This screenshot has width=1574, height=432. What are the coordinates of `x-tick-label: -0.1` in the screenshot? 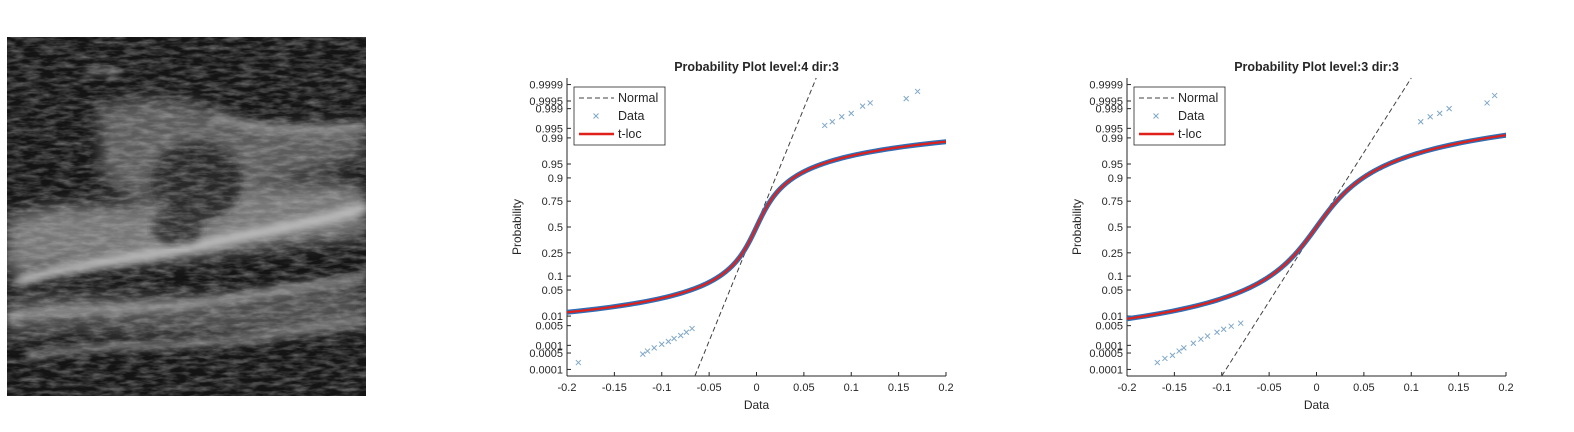 It's located at (661, 388).